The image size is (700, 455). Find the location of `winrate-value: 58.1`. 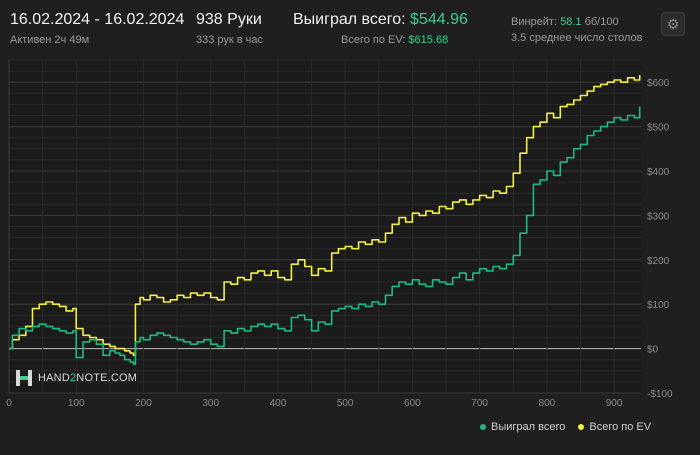

winrate-value: 58.1 is located at coordinates (571, 22).